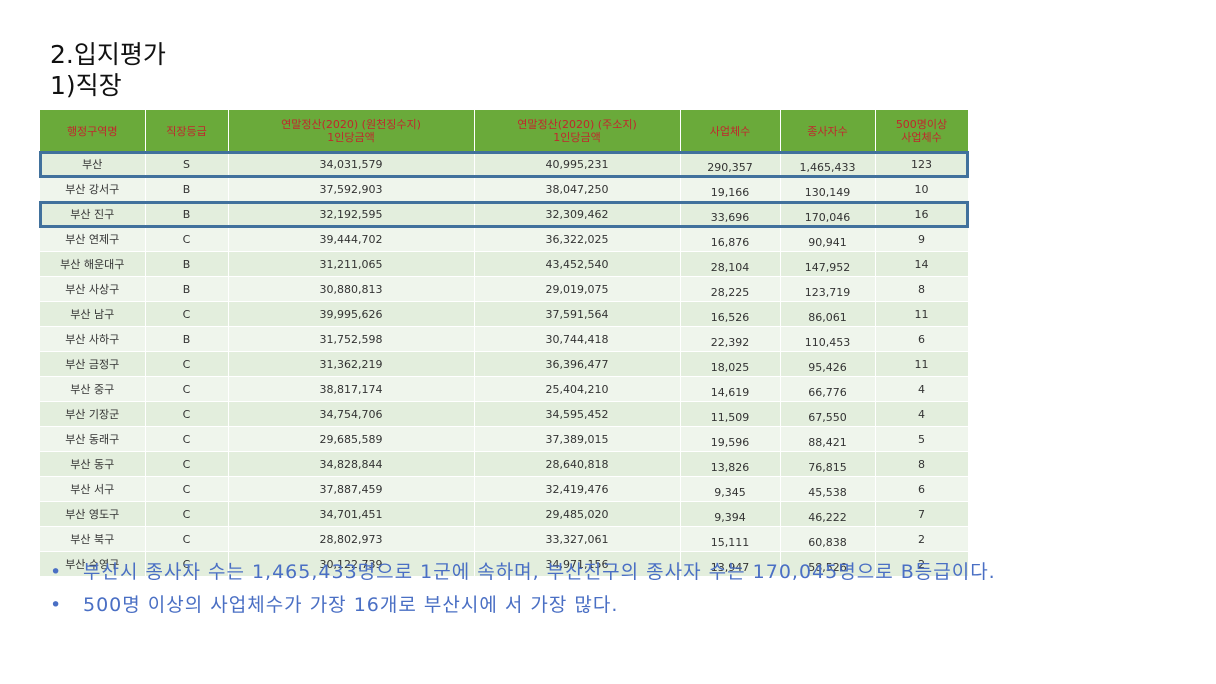 Image resolution: width=1216 pixels, height=684 pixels. I want to click on table-cell: 31,362,219, so click(351, 364).